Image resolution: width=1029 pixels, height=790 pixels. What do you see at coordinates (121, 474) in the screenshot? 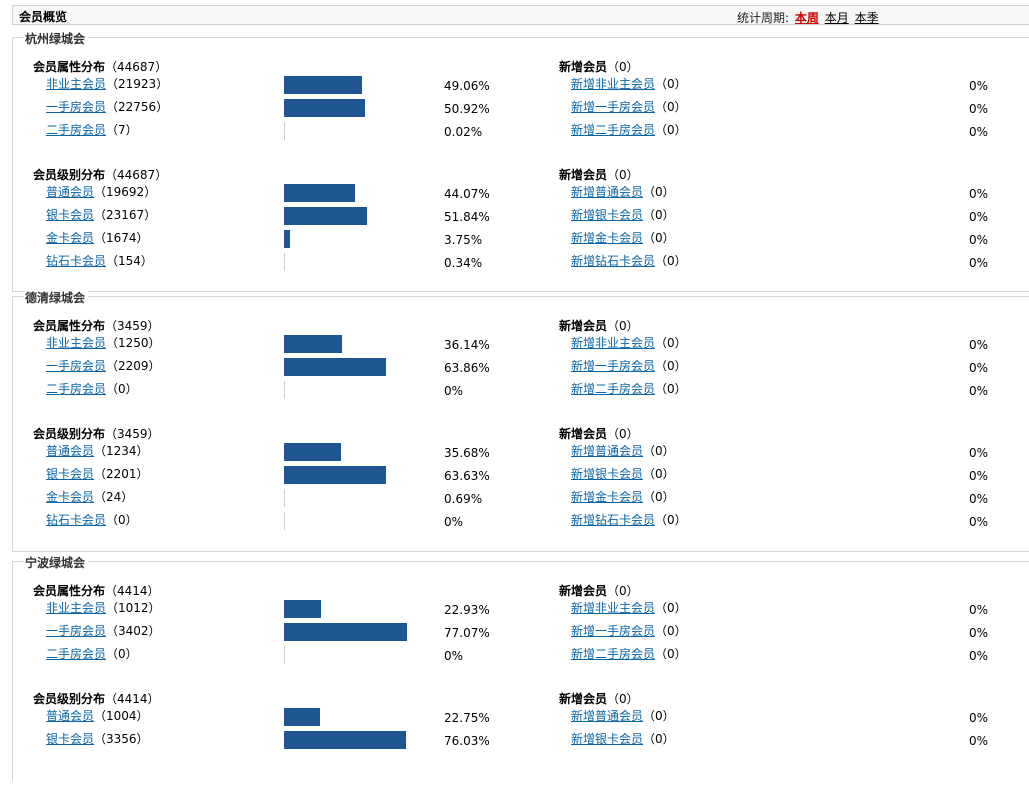
I see `member-count: （2201）` at bounding box center [121, 474].